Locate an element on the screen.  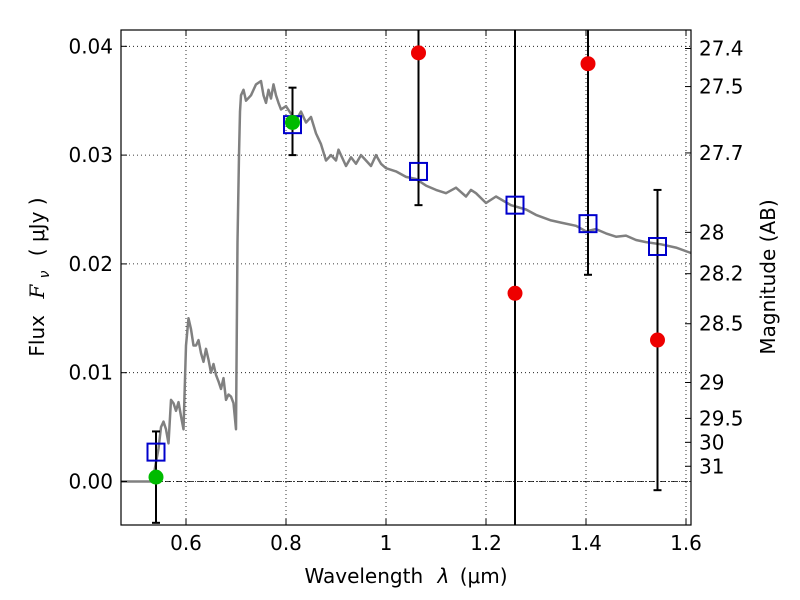
y-tick-label: 0.03 is located at coordinates (90, 155).